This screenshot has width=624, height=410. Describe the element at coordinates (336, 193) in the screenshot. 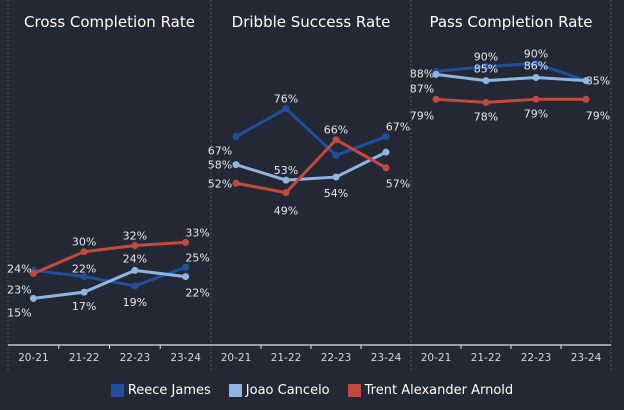

I see `data-label: 54%` at that location.